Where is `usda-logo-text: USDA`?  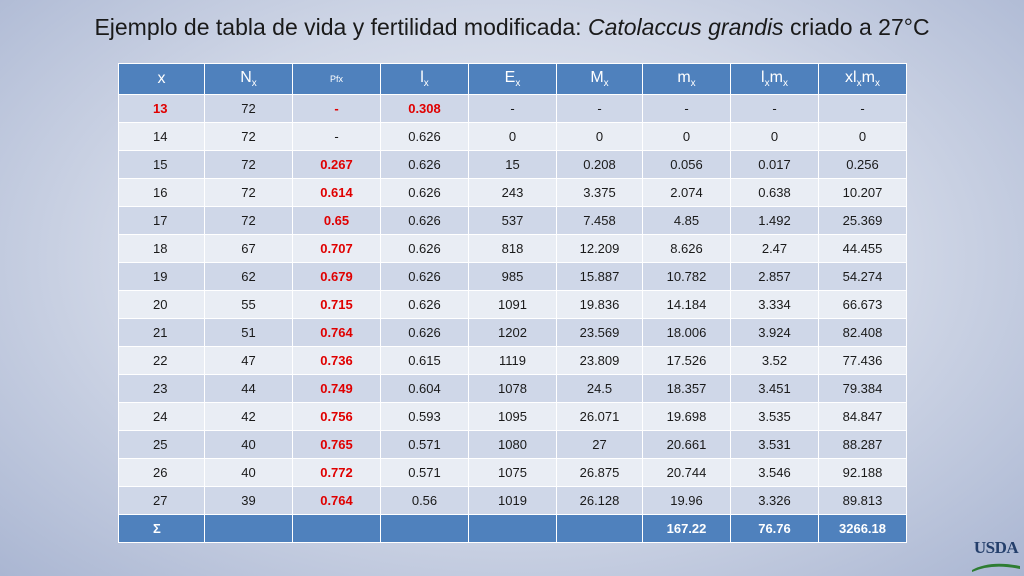 usda-logo-text: USDA is located at coordinates (996, 547).